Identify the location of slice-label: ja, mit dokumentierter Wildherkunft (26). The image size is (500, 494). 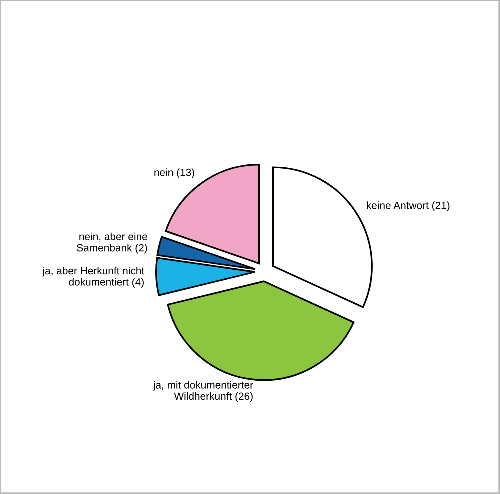
(203, 391).